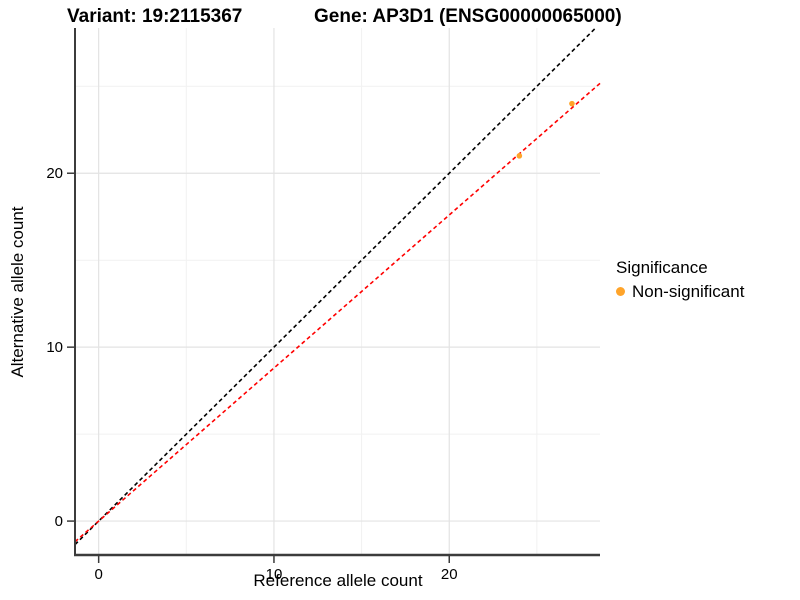 Image resolution: width=800 pixels, height=600 pixels. I want to click on y-tick-label: 20, so click(54, 173).